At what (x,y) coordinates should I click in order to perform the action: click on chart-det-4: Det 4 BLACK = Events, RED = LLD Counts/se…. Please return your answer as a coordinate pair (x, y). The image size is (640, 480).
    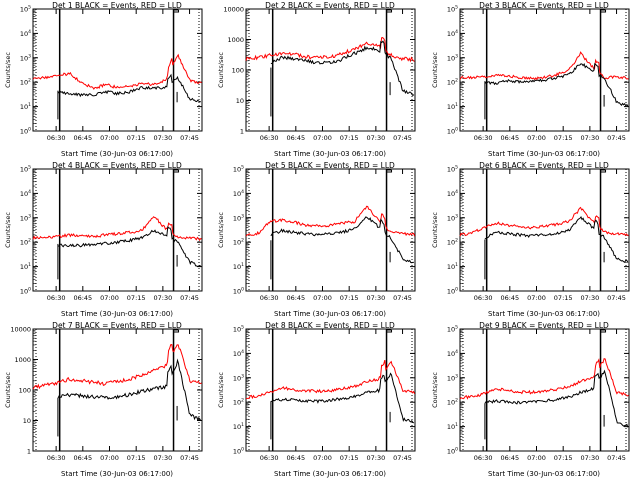
    Looking at the image, I should click on (103, 239).